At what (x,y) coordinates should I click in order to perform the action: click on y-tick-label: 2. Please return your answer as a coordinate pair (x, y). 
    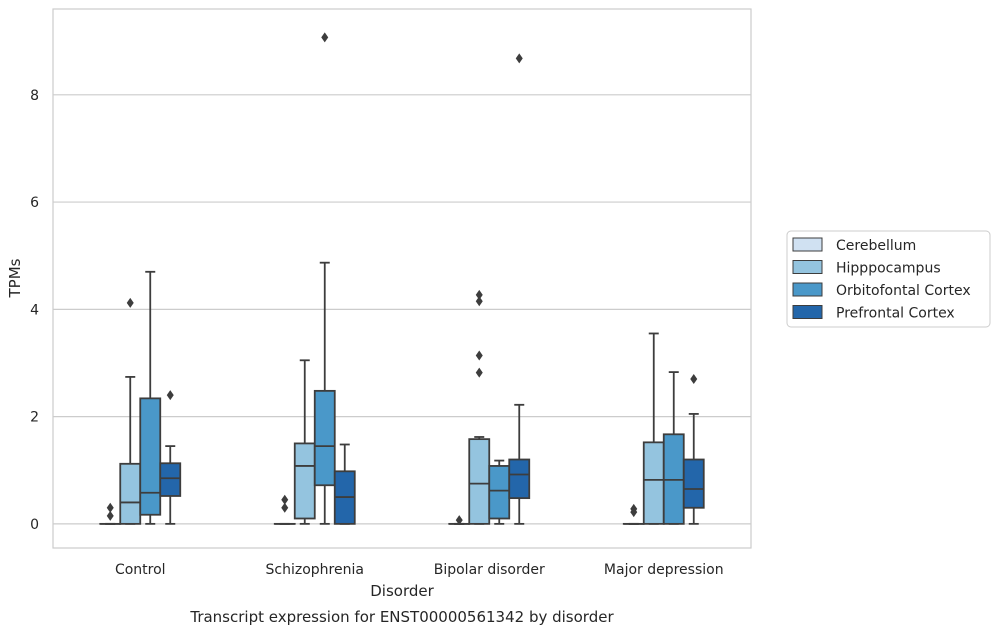
    Looking at the image, I should click on (34, 418).